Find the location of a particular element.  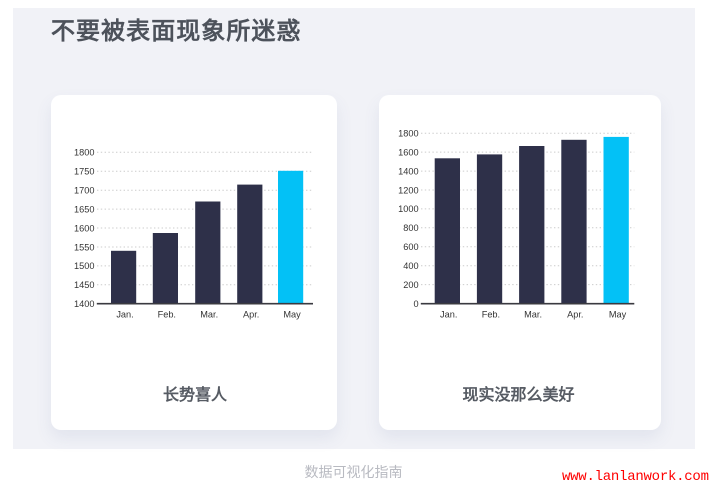

svg-text: 0 is located at coordinates (415, 304).